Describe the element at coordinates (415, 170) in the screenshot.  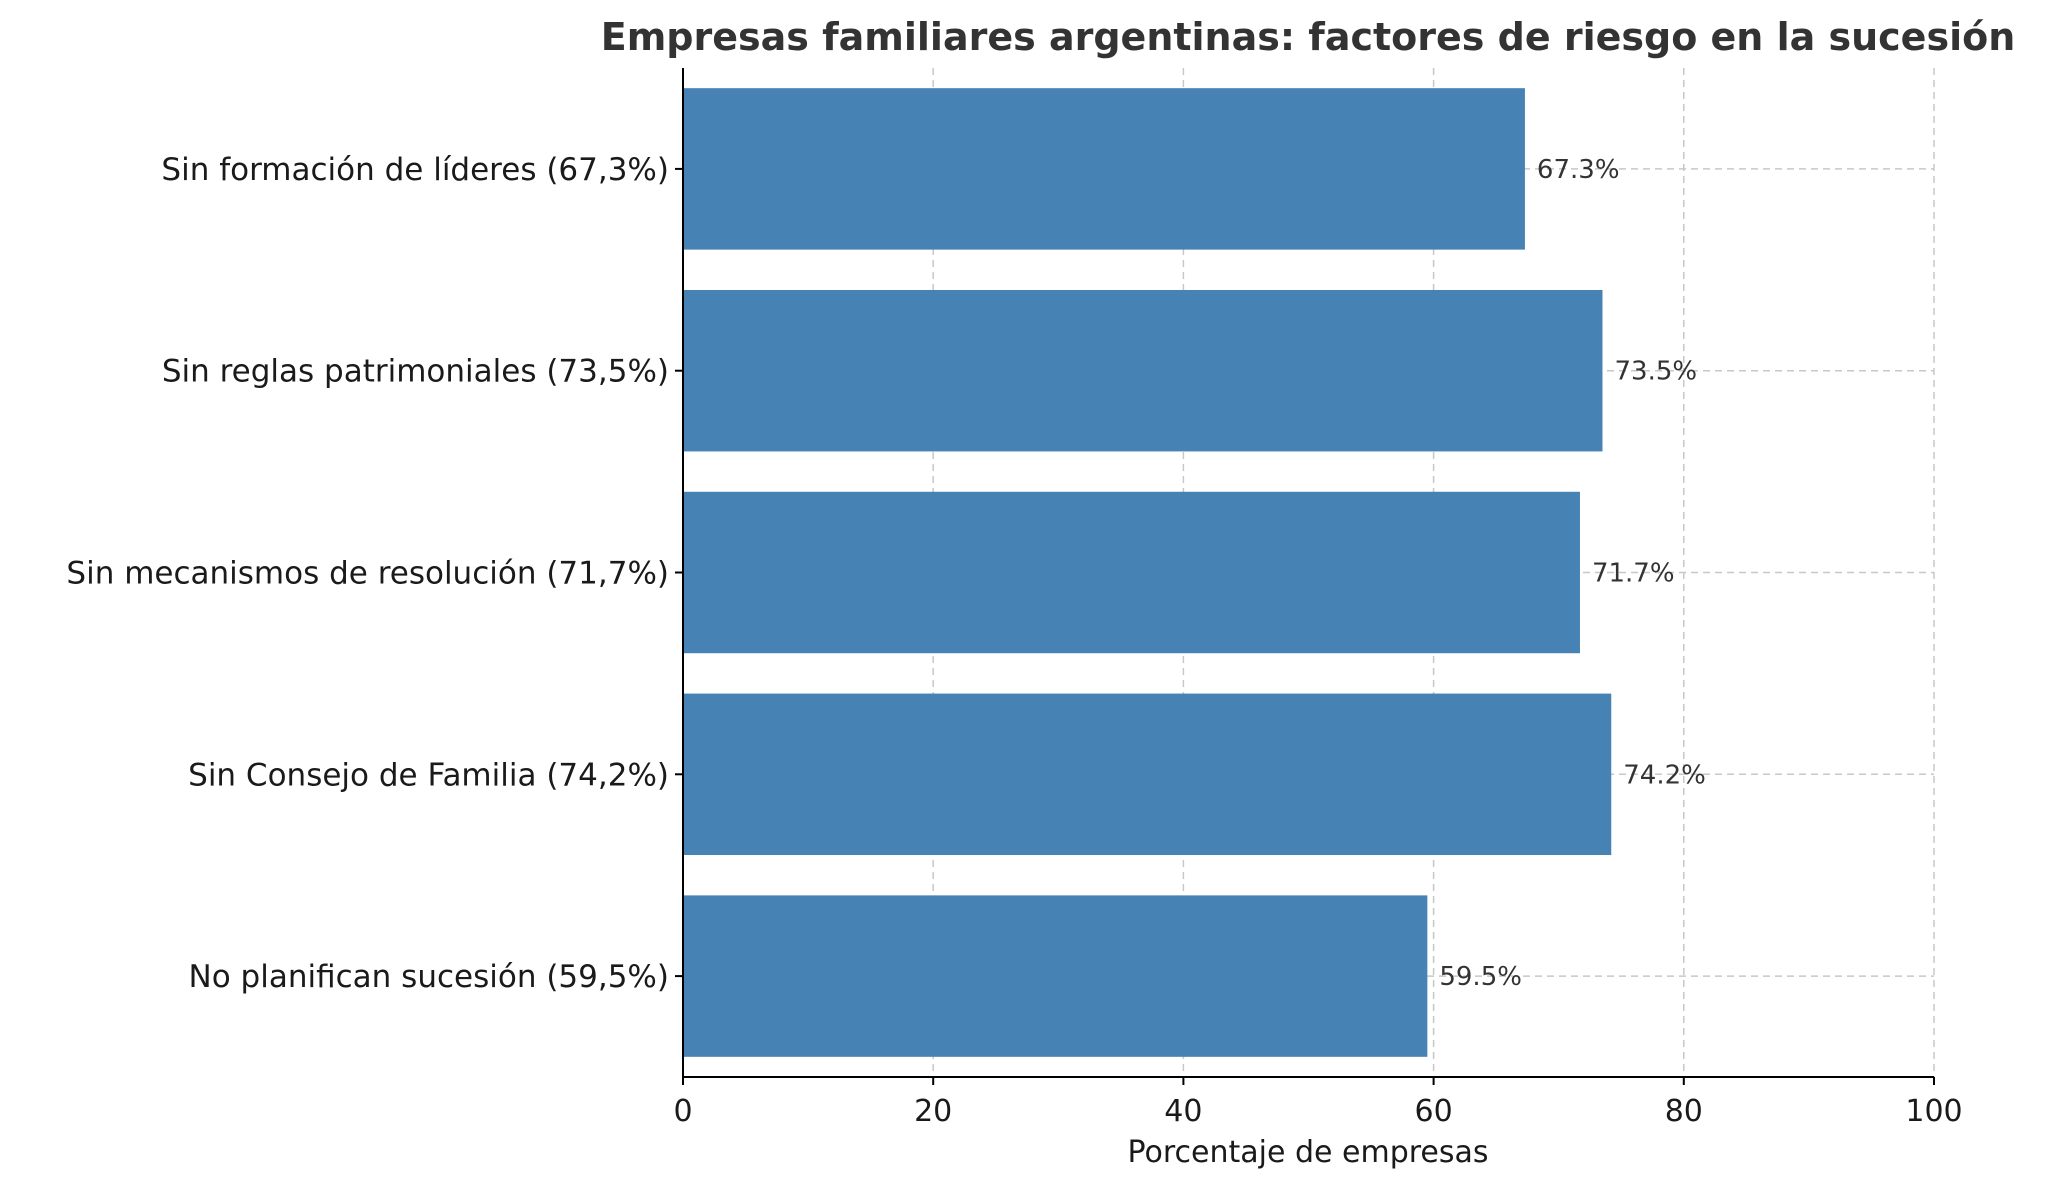
I see `category-label-0: Sin formación de líderes (67,3%)` at that location.